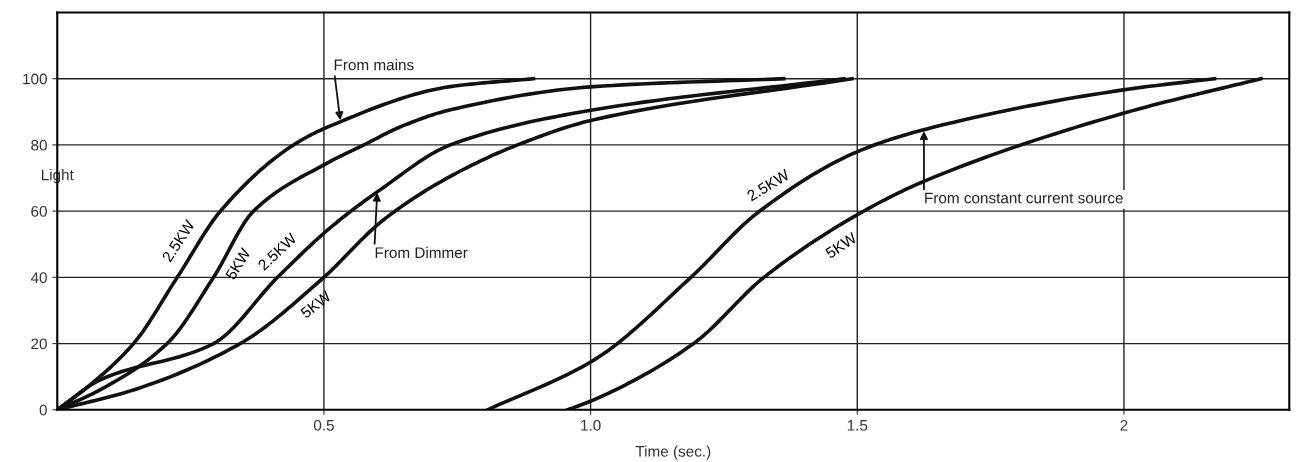 The height and width of the screenshot is (462, 1301). I want to click on x-tick-label: 1.0, so click(591, 425).